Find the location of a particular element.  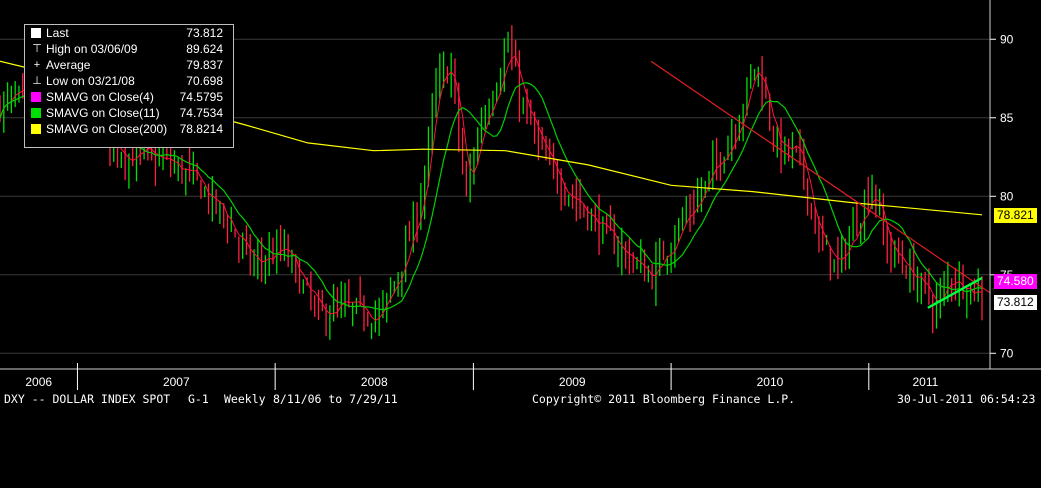

x-tick-label: 2006 is located at coordinates (38, 382).